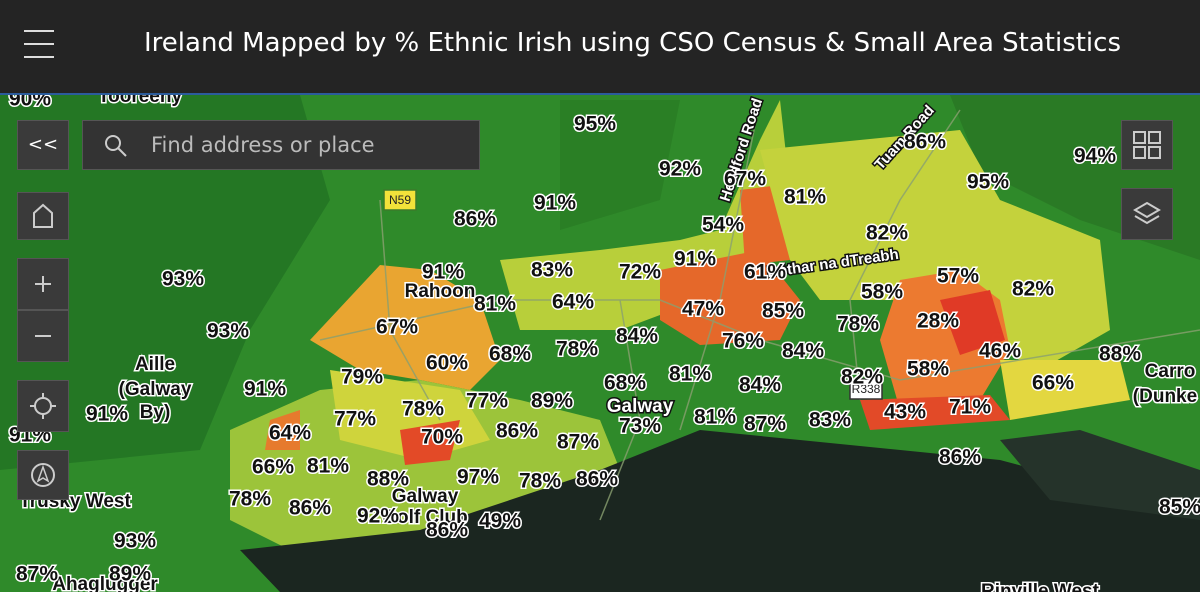 This screenshot has width=1200, height=592. Describe the element at coordinates (970, 407) in the screenshot. I see `percent-label: 71%` at that location.